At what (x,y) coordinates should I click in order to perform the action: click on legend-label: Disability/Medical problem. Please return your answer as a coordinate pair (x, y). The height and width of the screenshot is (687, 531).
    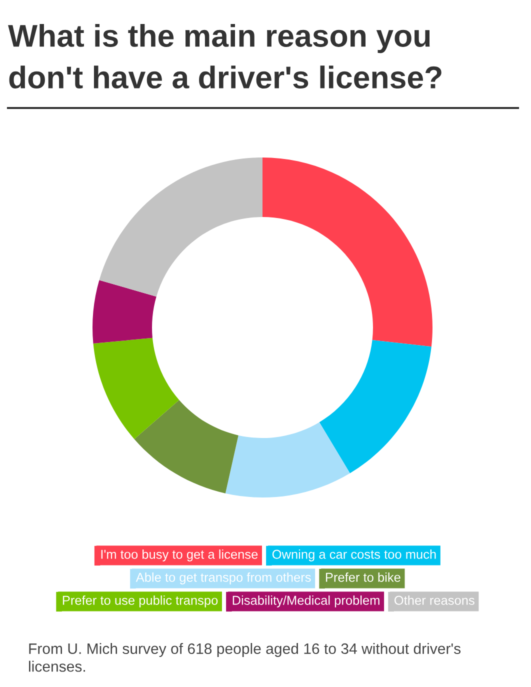
    Looking at the image, I should click on (306, 601).